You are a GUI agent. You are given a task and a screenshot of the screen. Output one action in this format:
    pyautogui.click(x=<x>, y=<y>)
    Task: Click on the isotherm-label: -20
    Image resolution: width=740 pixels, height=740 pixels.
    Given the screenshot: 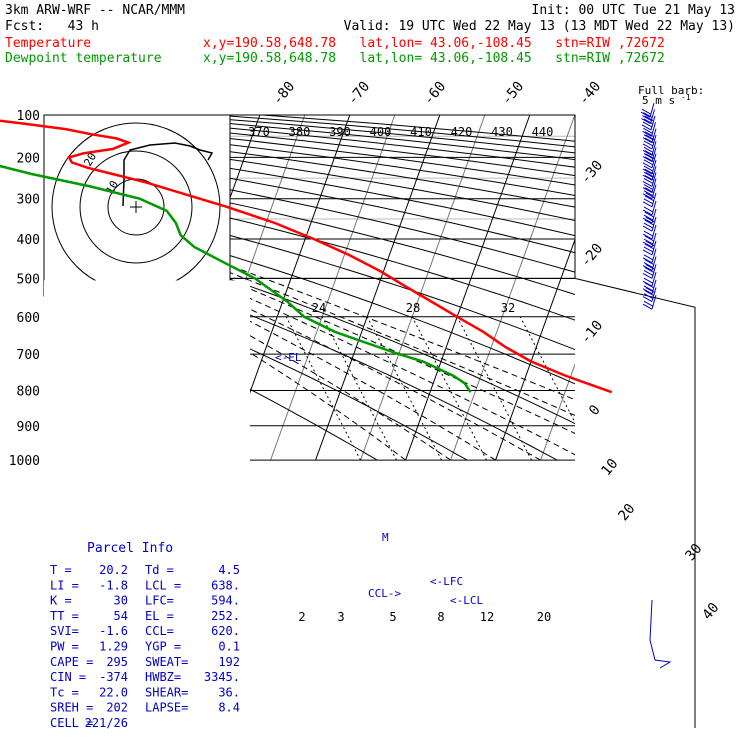 What is the action you would take?
    pyautogui.click(x=592, y=256)
    